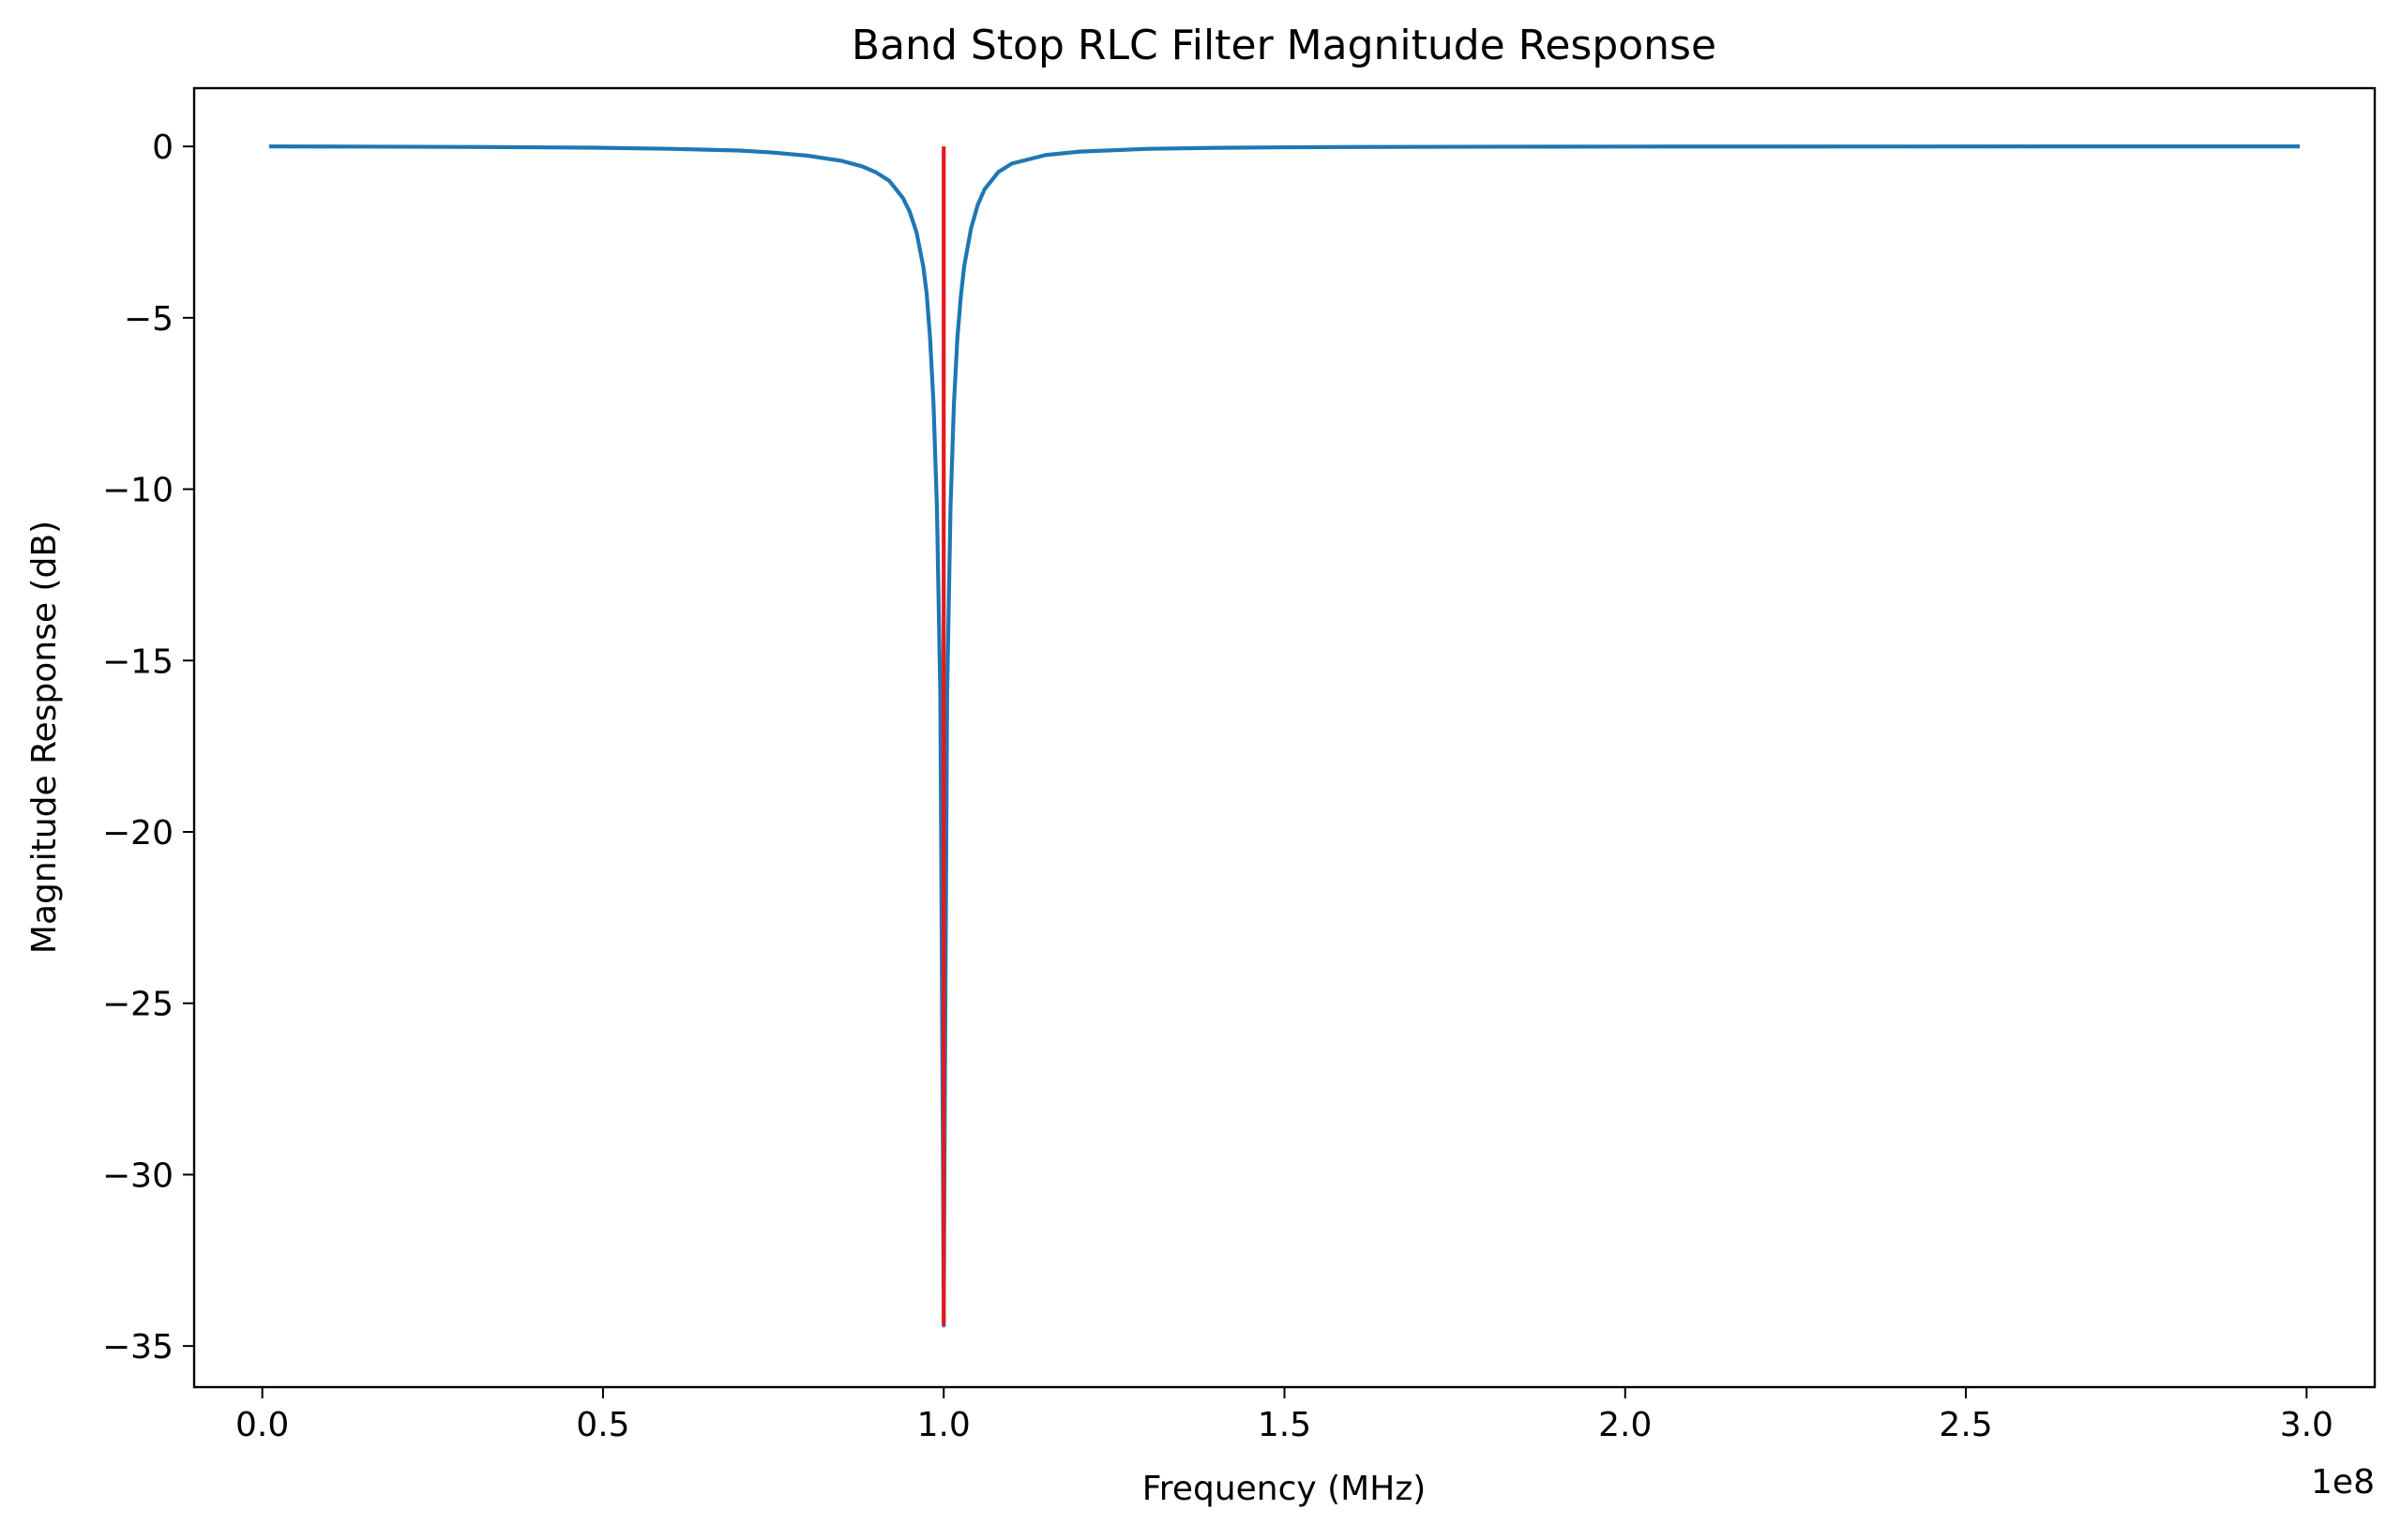 This screenshot has width=2401, height=1540. Describe the element at coordinates (44, 737) in the screenshot. I see `y-axis-label: Magnitude Response (dB)` at that location.